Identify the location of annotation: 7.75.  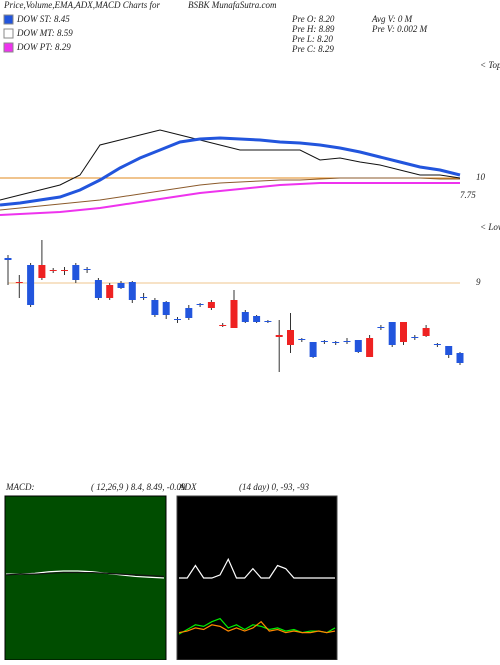
(468, 195).